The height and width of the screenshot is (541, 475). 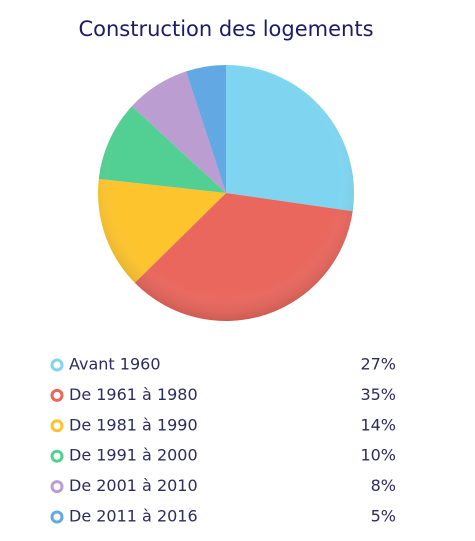 I want to click on value-label: 14%, so click(x=378, y=424).